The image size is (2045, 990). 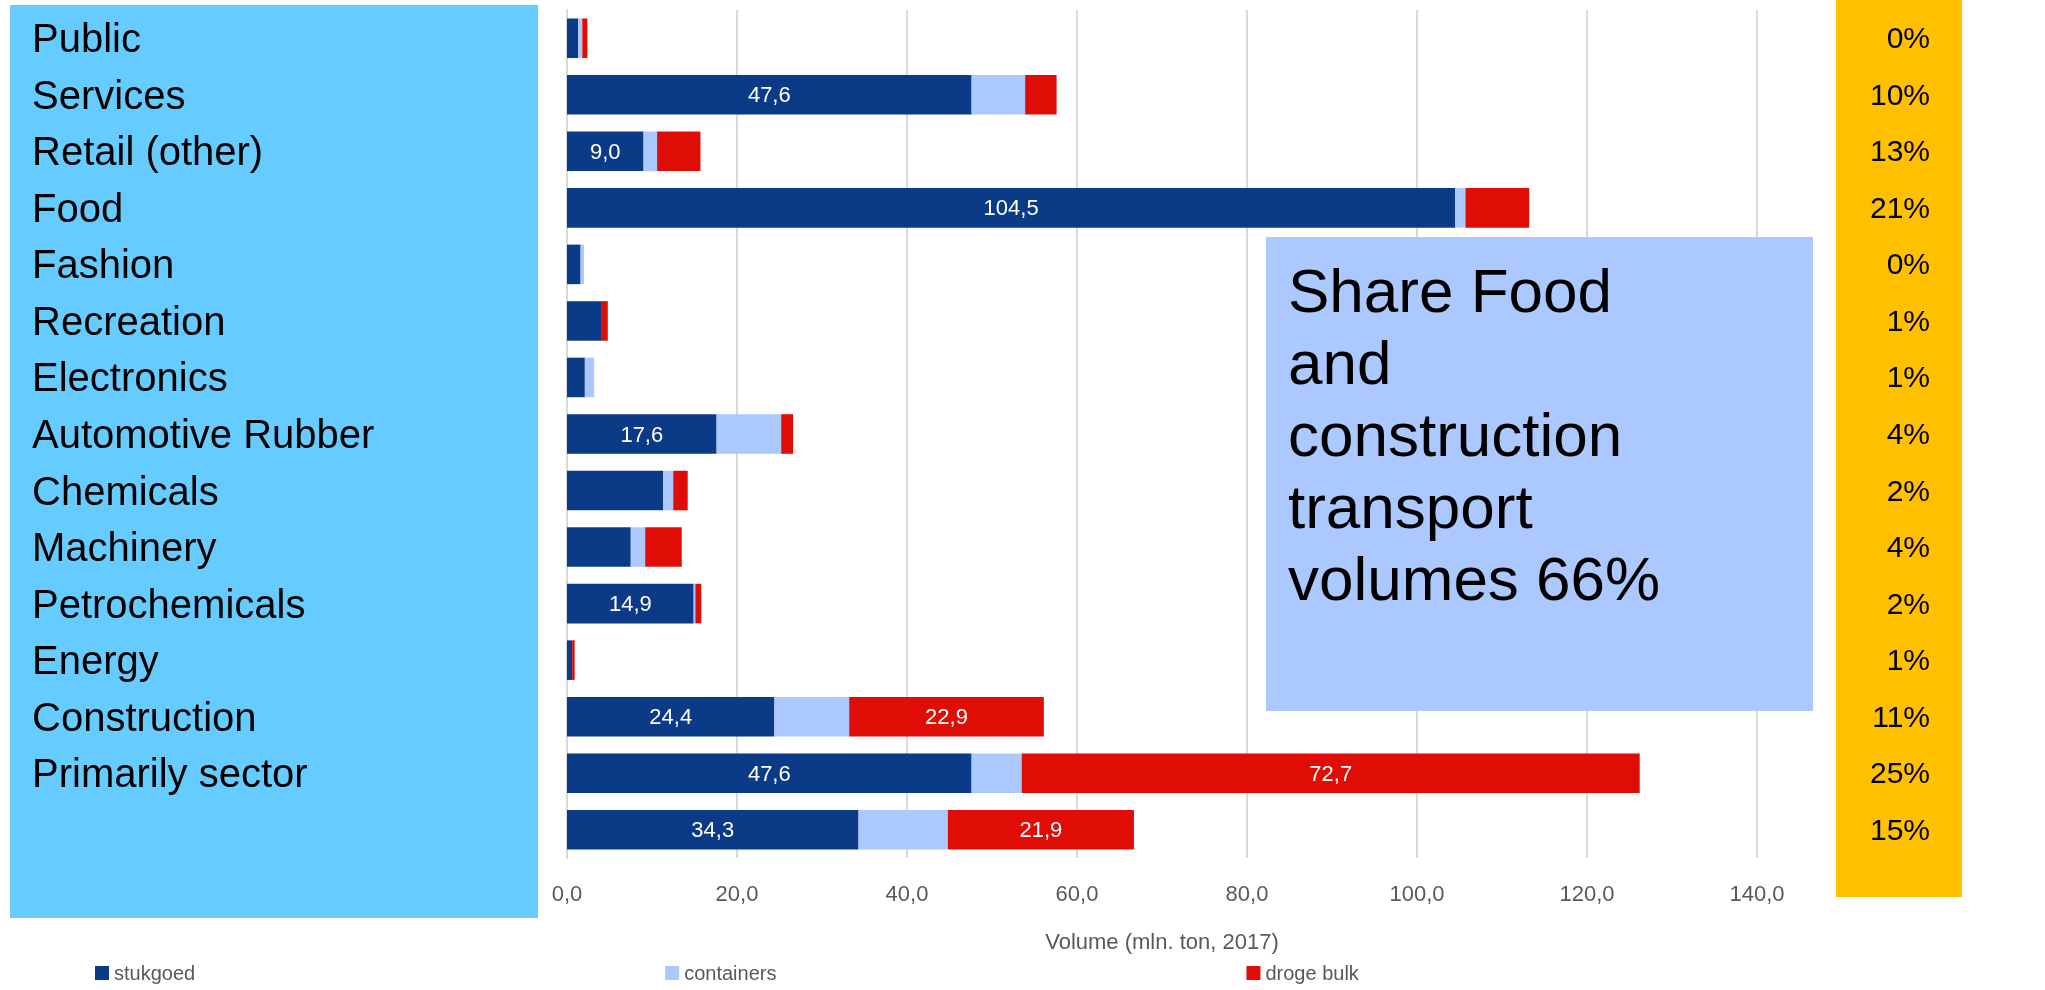 What do you see at coordinates (103, 264) in the screenshot?
I see `y-tick-label: Fashion` at bounding box center [103, 264].